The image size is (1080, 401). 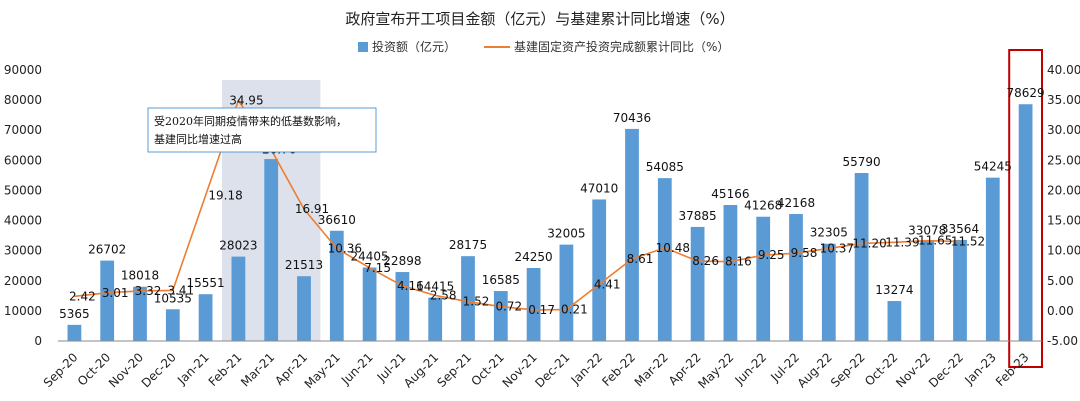 What do you see at coordinates (618, 369) in the screenshot?
I see `x-tick-Feb-22: Feb-22` at bounding box center [618, 369].